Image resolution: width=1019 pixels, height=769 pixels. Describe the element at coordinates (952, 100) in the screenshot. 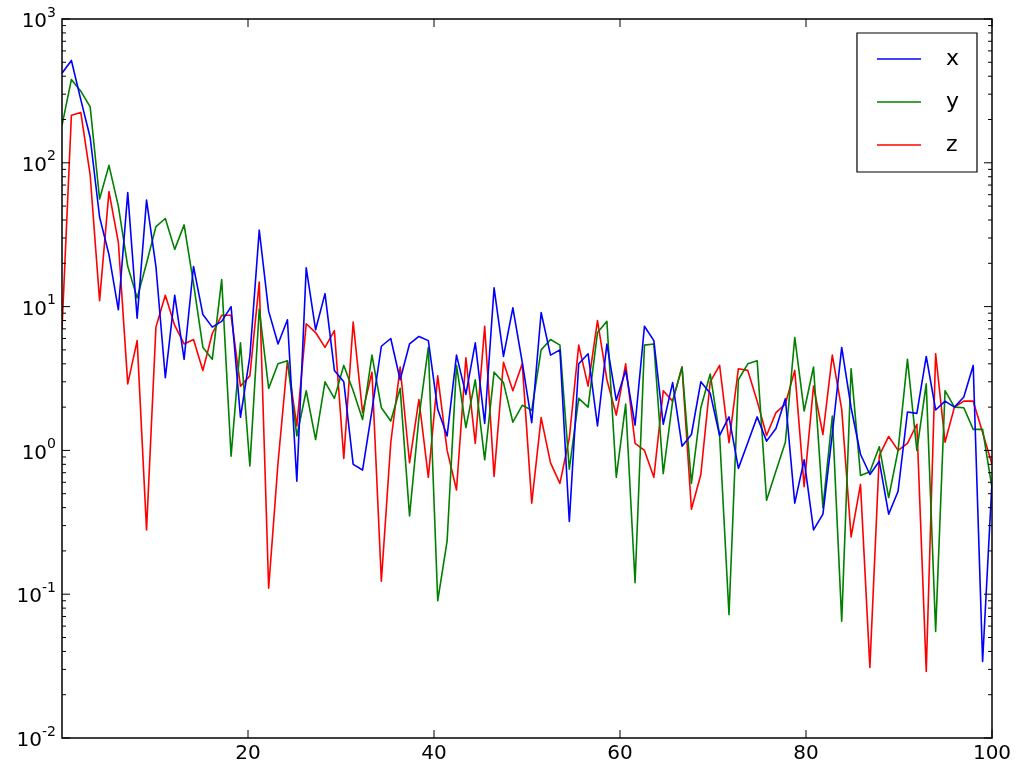

I see `legend-label: y` at that location.